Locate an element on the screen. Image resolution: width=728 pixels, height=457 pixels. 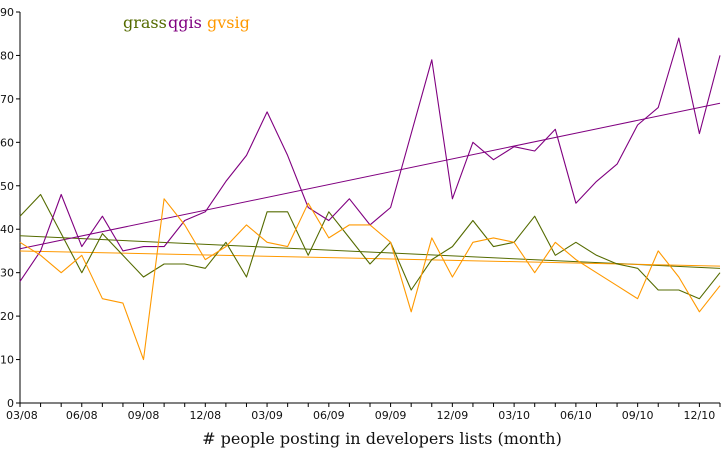
y-tick-label: 20 is located at coordinates (7, 316).